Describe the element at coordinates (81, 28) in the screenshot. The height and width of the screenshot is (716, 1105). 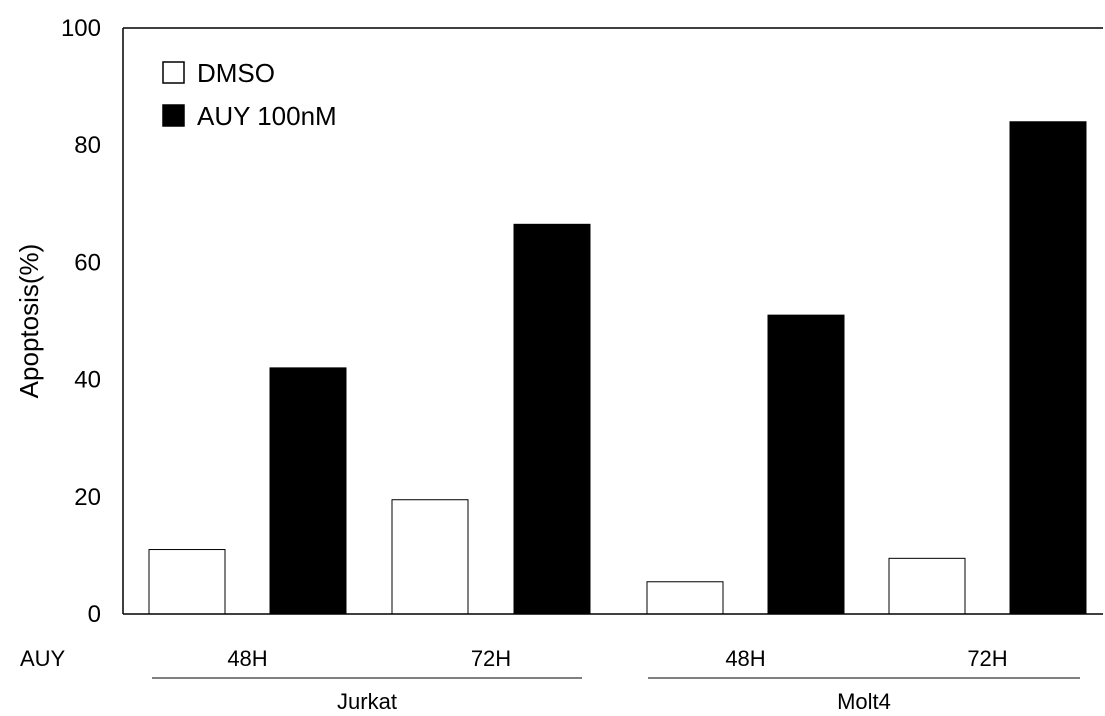
I see `y-tick-label: 100` at that location.